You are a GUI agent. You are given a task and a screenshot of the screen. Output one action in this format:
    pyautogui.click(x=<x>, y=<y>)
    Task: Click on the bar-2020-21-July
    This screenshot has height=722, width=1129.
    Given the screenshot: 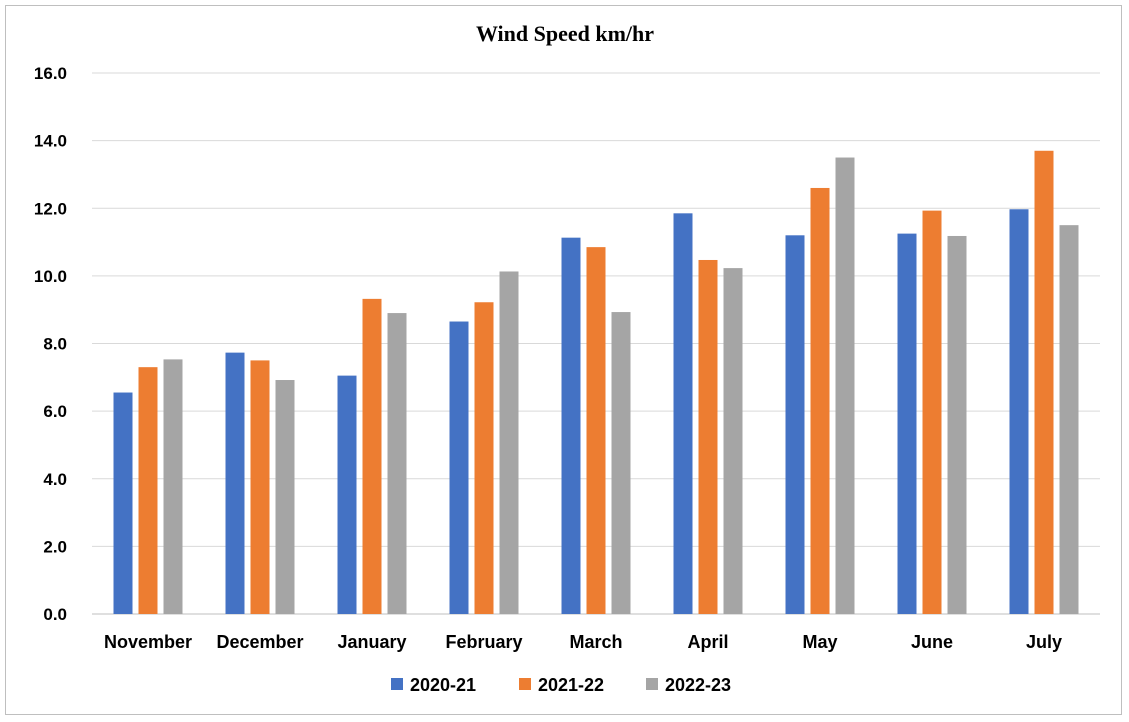 What is the action you would take?
    pyautogui.click(x=1019, y=411)
    